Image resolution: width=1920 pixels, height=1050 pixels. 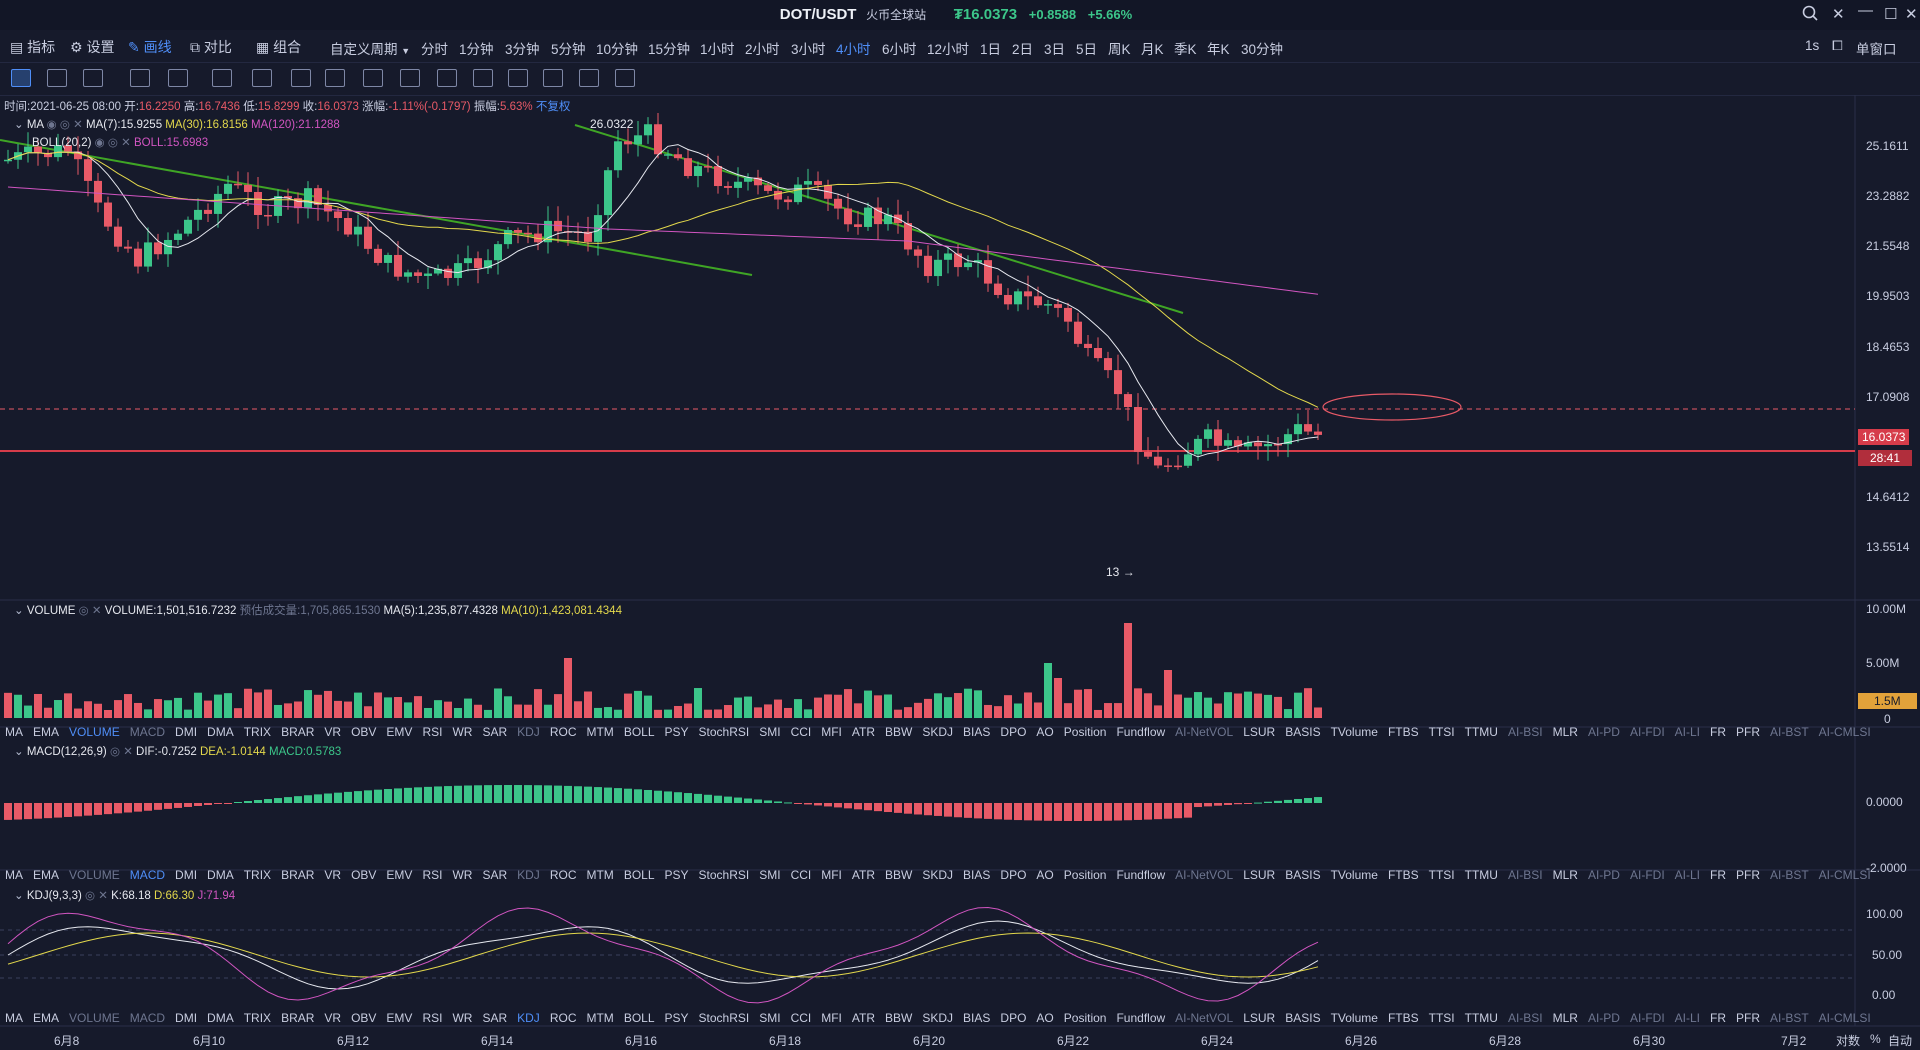 What do you see at coordinates (1865, 10) in the screenshot?
I see `minimize-icon: —` at bounding box center [1865, 10].